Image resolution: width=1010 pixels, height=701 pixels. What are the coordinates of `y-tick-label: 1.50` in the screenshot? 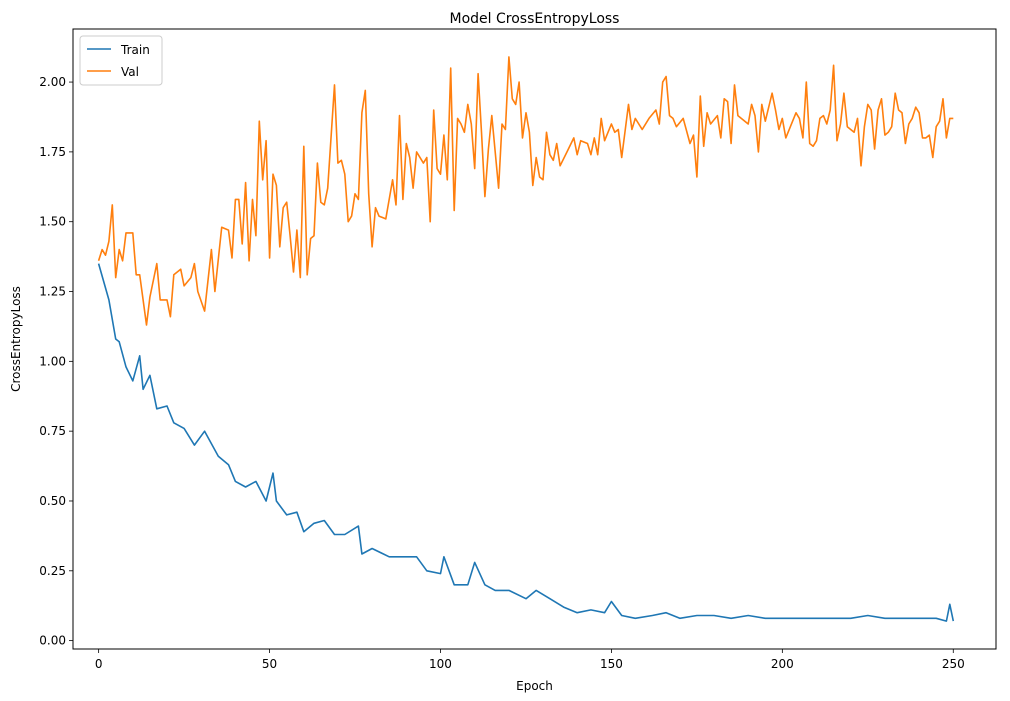 It's located at (52, 222).